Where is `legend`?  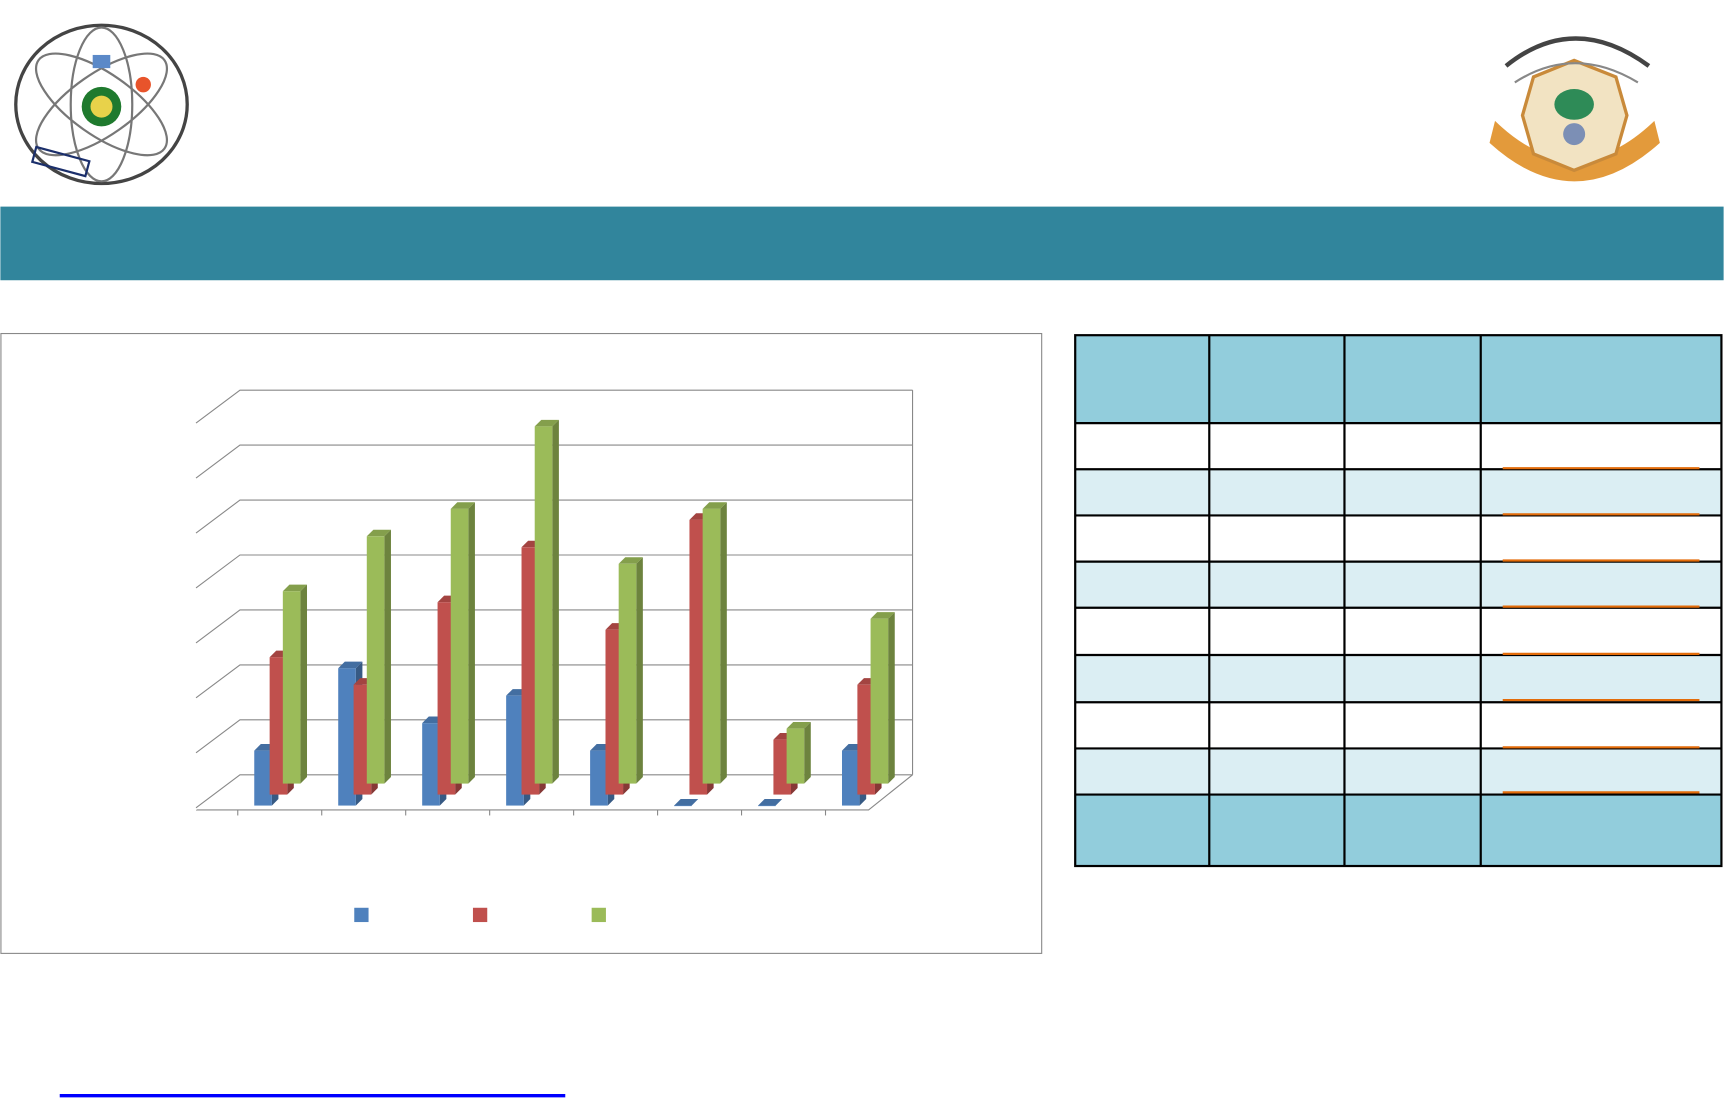
legend is located at coordinates (480, 915).